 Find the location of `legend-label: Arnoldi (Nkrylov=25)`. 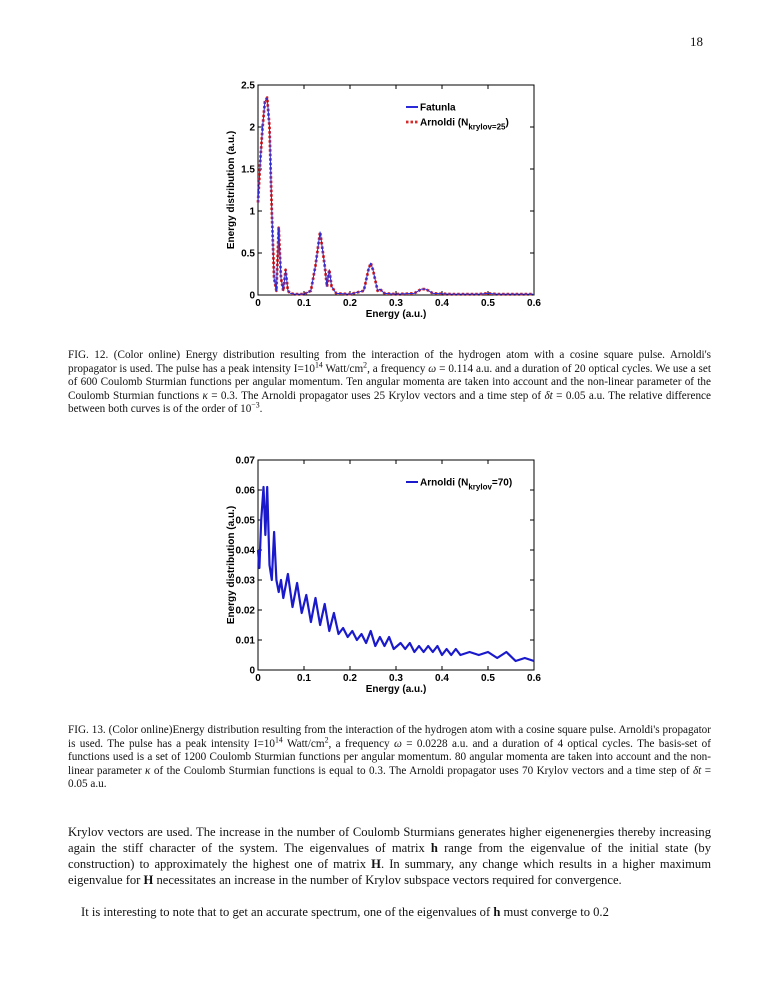

legend-label: Arnoldi (Nkrylov=25) is located at coordinates (464, 125).